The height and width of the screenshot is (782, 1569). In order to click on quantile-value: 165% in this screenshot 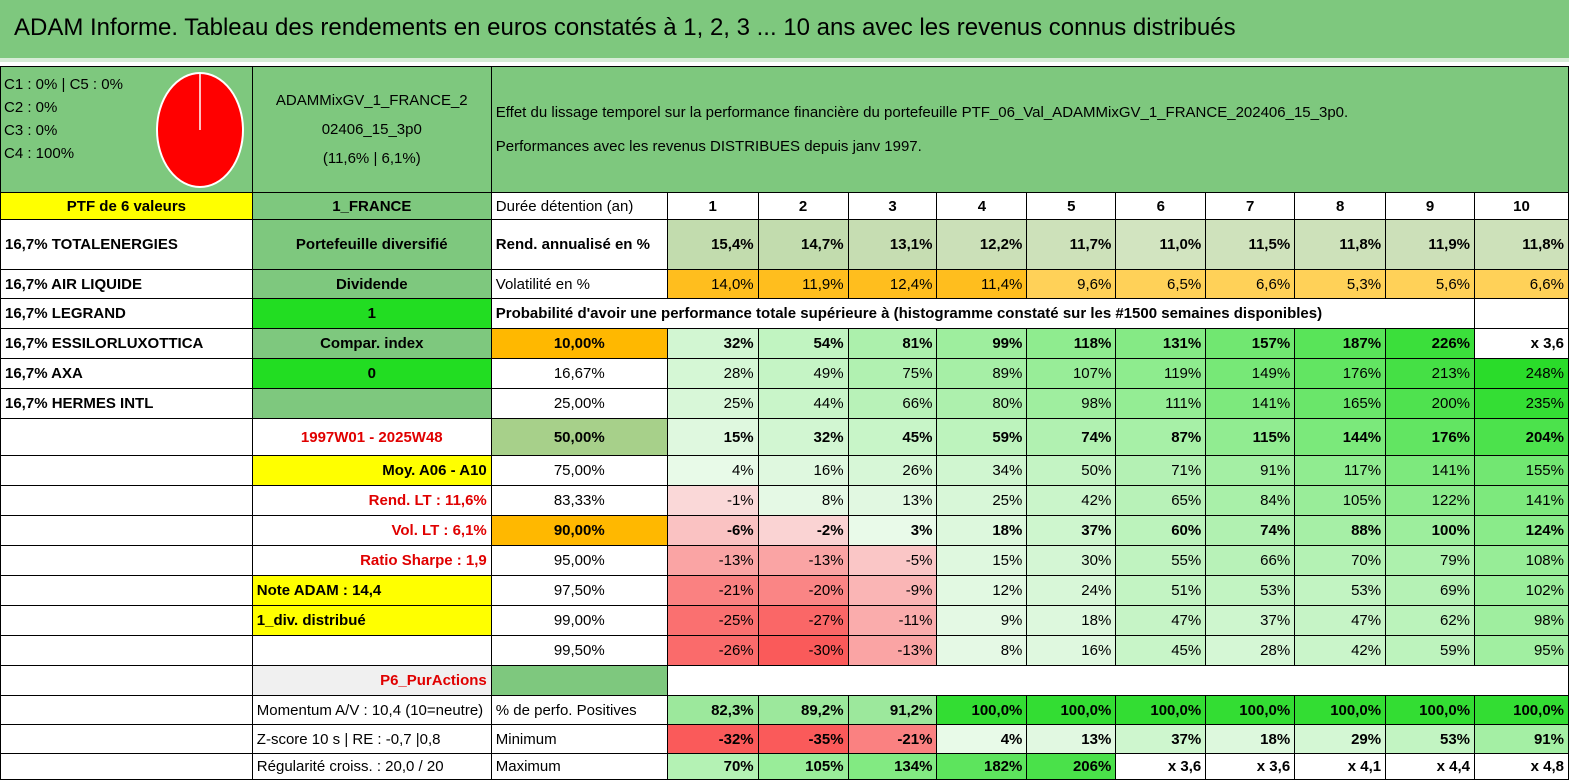, I will do `click(1340, 403)`.